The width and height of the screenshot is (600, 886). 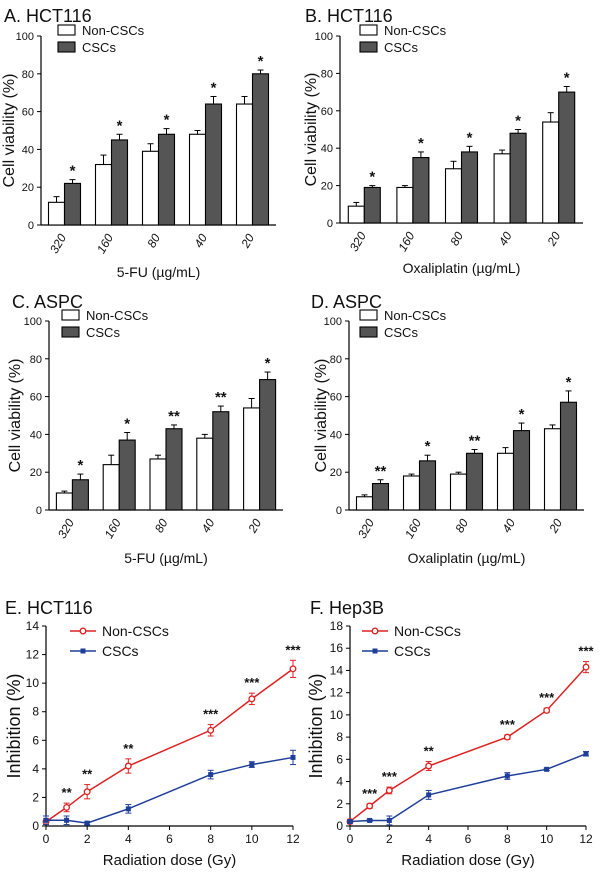 I want to click on series-line-cscs, so click(x=468, y=788).